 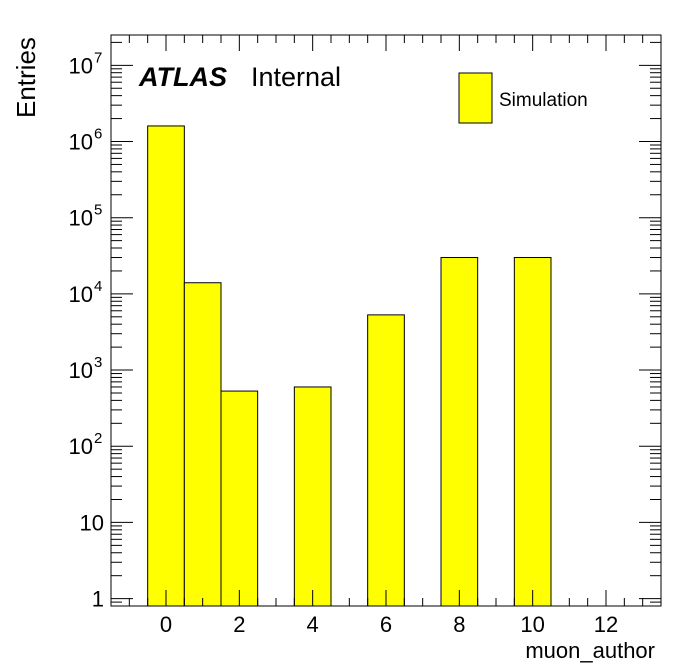 I want to click on legend-swatch, so click(x=475, y=98).